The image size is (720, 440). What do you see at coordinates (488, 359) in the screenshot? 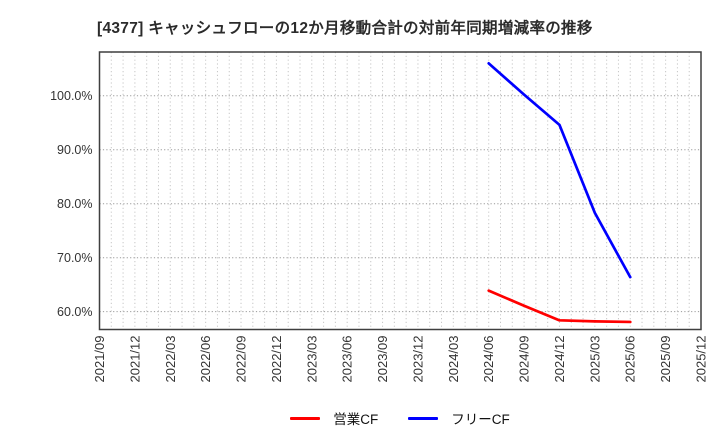
I see `x-tick-label: 2024/06` at bounding box center [488, 359].